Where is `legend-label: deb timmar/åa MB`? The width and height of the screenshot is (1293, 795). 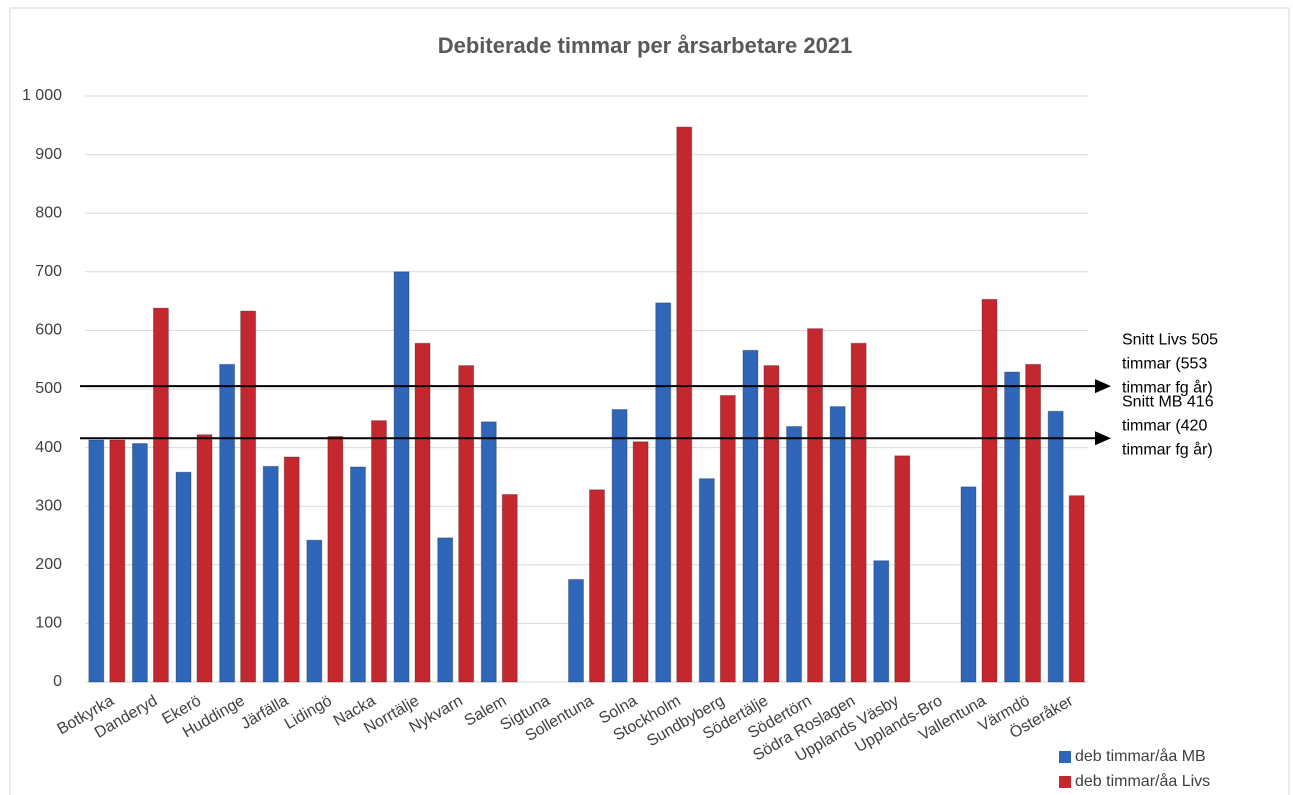 legend-label: deb timmar/åa MB is located at coordinates (1140, 756).